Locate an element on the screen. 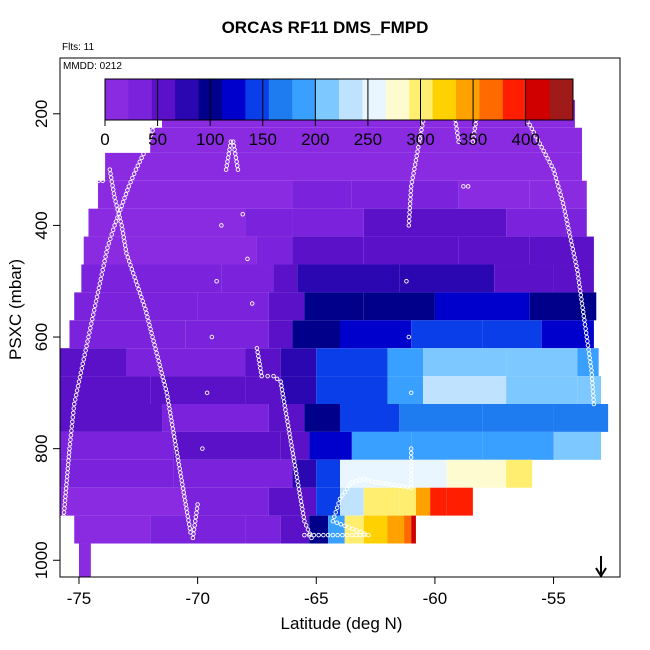  direction-arrow is located at coordinates (601, 567).